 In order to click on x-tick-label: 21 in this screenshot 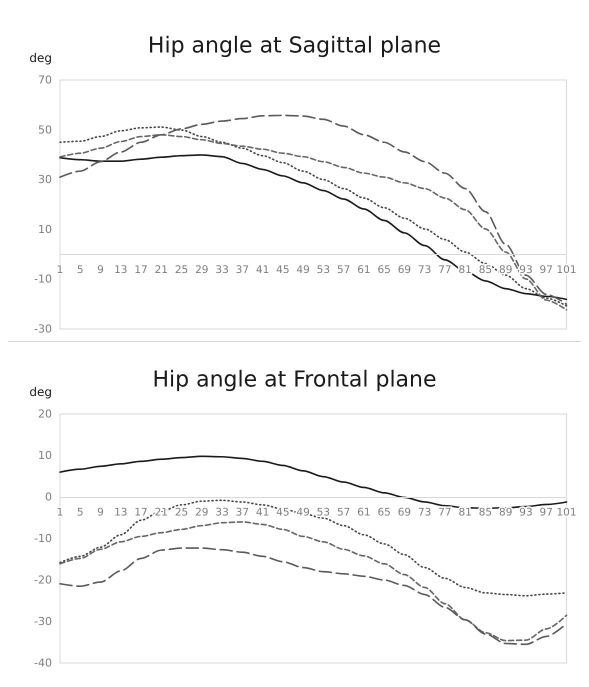, I will do `click(161, 270)`.